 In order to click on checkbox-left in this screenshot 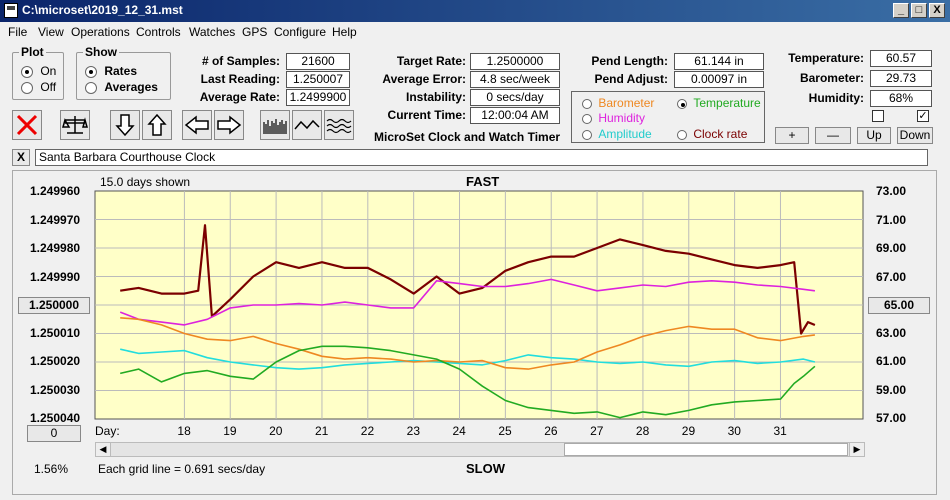, I will do `click(878, 116)`.